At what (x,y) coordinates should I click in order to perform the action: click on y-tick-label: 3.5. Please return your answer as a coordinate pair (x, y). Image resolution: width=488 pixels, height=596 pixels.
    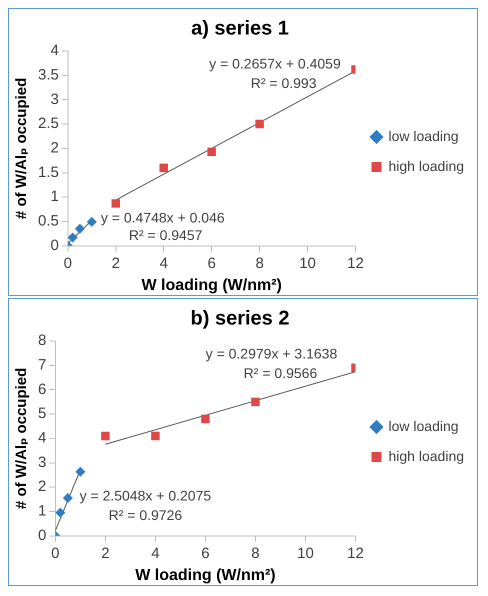
    Looking at the image, I should click on (48, 75).